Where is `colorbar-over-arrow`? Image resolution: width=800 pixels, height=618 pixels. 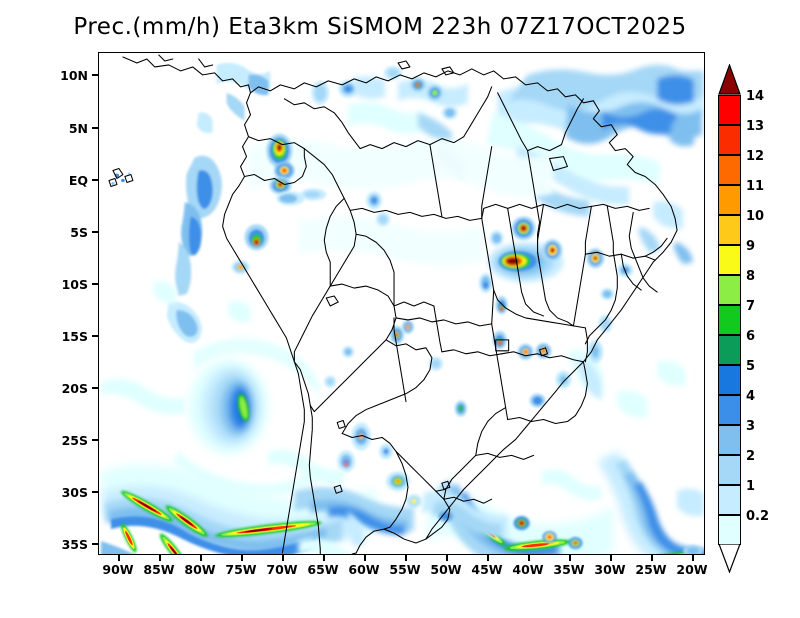
colorbar-over-arrow is located at coordinates (729, 79).